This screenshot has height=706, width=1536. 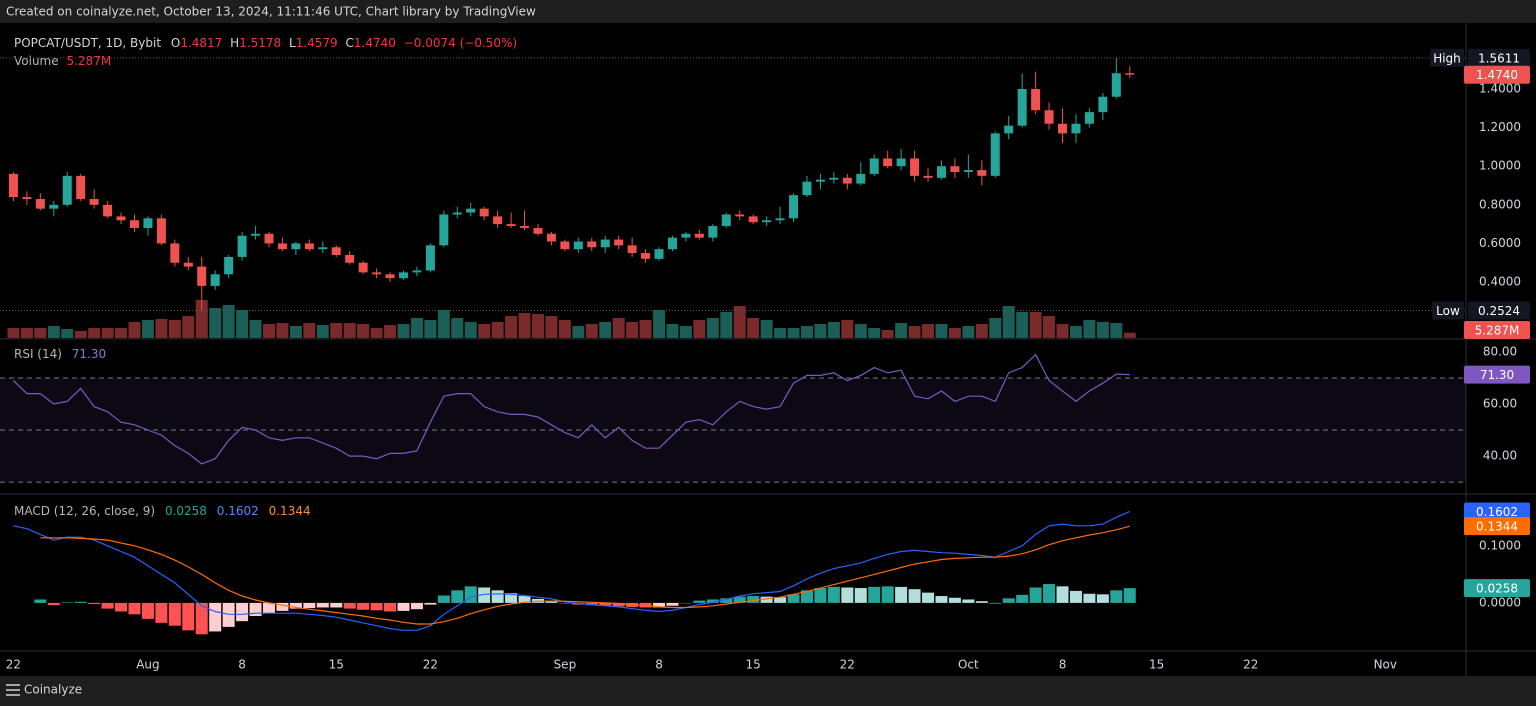 What do you see at coordinates (585, 575) in the screenshot?
I see `signal-line` at bounding box center [585, 575].